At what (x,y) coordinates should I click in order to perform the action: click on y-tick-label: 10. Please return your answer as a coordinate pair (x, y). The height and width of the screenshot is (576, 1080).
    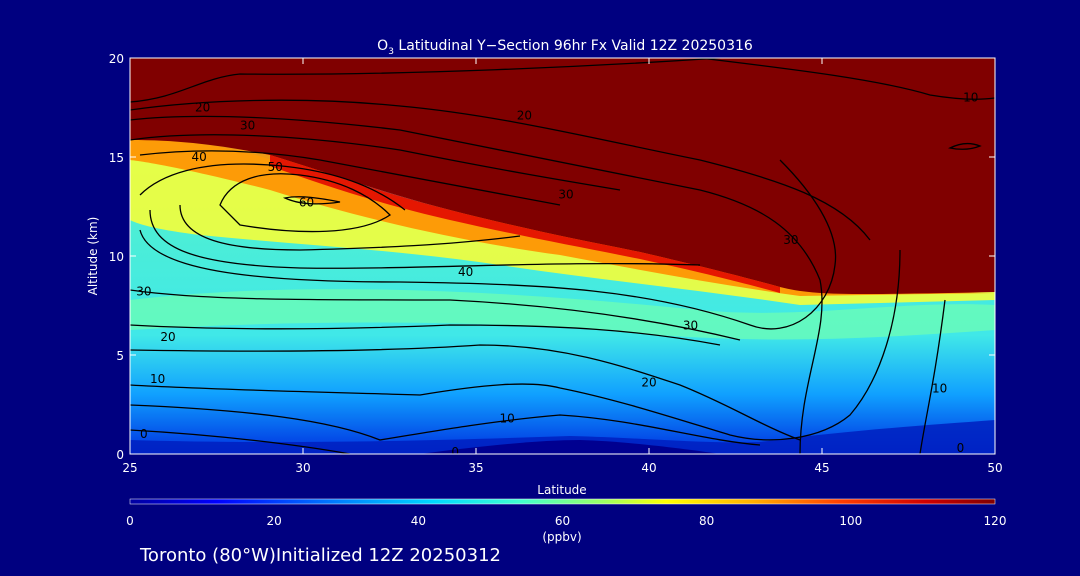
    Looking at the image, I should click on (116, 257).